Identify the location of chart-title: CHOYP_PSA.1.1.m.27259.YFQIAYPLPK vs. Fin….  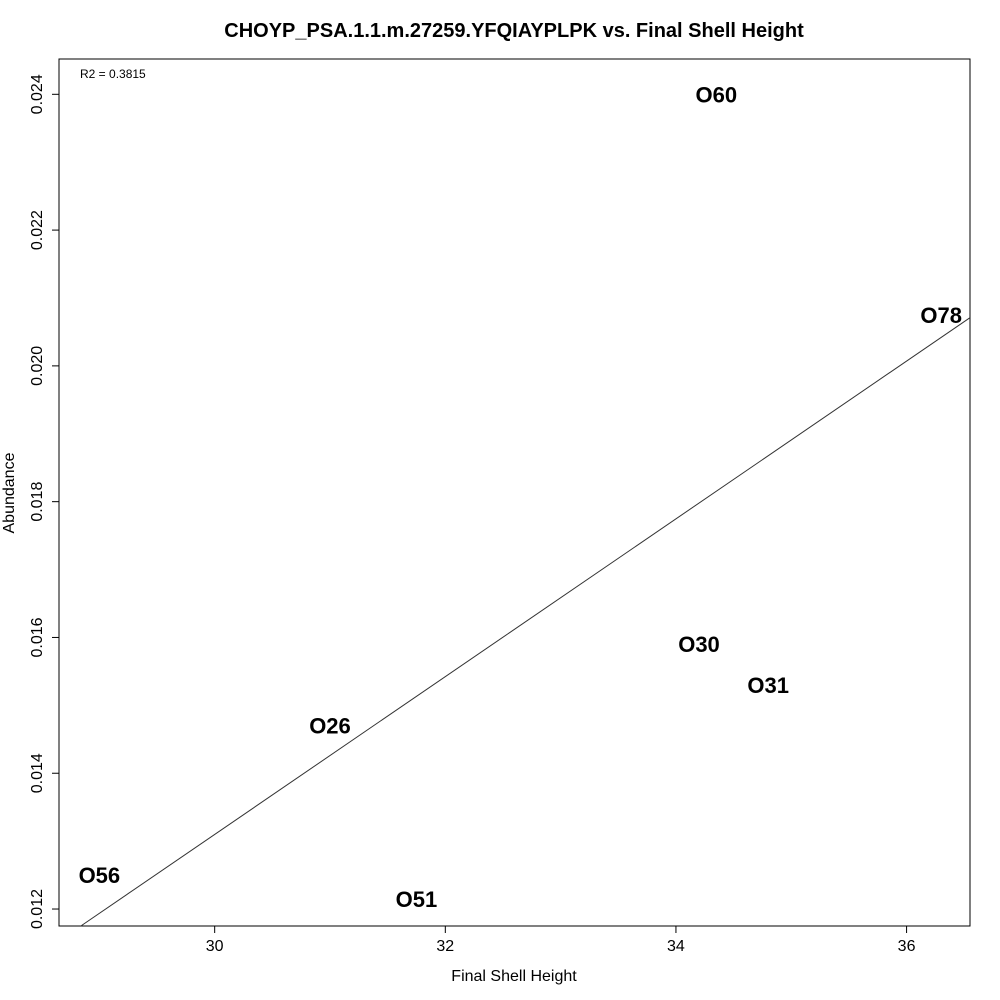
(514, 31).